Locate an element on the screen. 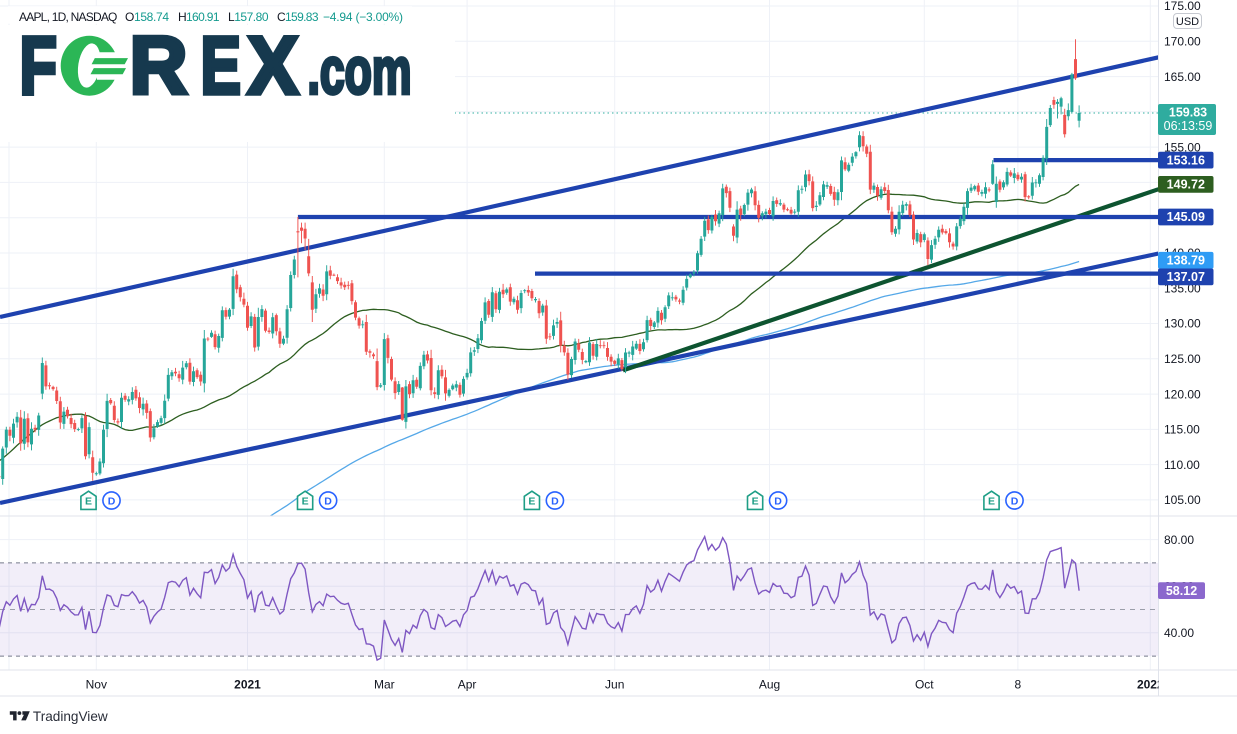 Image resolution: width=1237 pixels, height=734 pixels. svg-text: 120.00 is located at coordinates (1182, 394).